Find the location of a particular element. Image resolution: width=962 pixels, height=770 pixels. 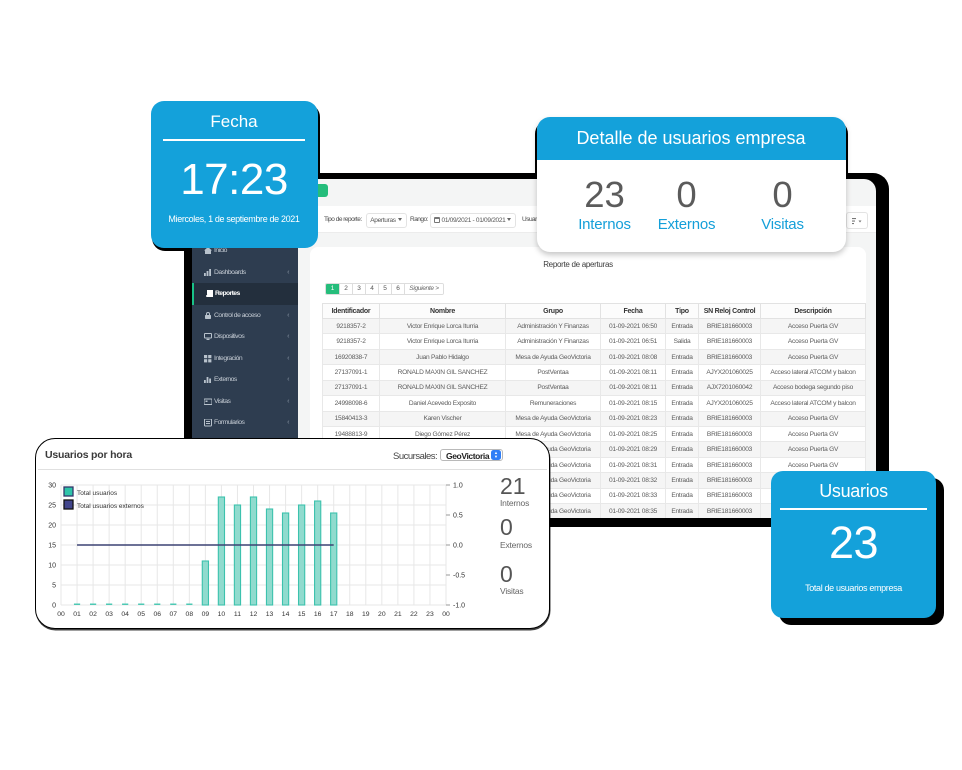

svg-text: 02 is located at coordinates (93, 614).